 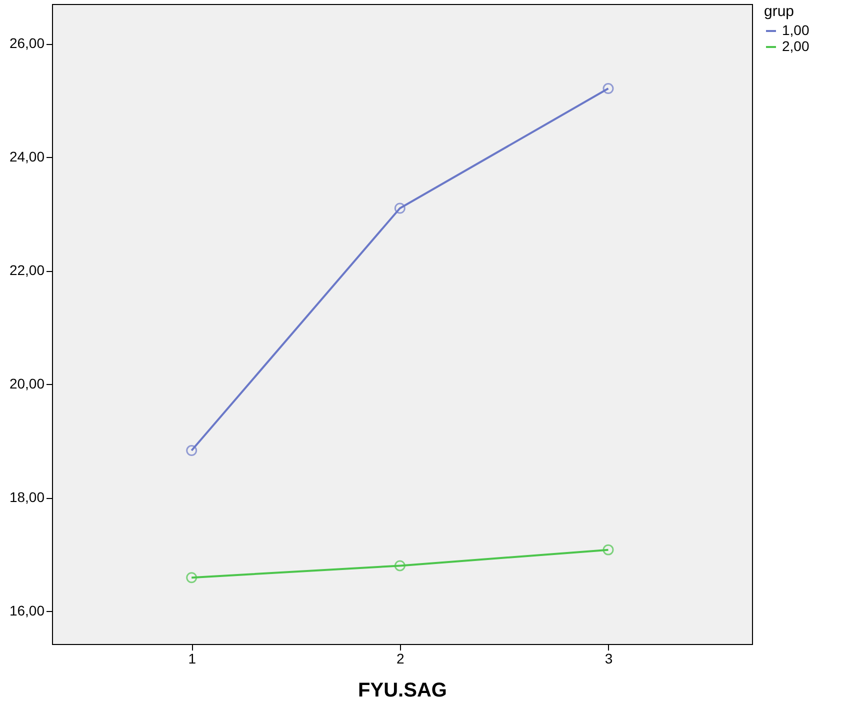 What do you see at coordinates (27, 384) in the screenshot?
I see `y-tick-label: 20,00` at bounding box center [27, 384].